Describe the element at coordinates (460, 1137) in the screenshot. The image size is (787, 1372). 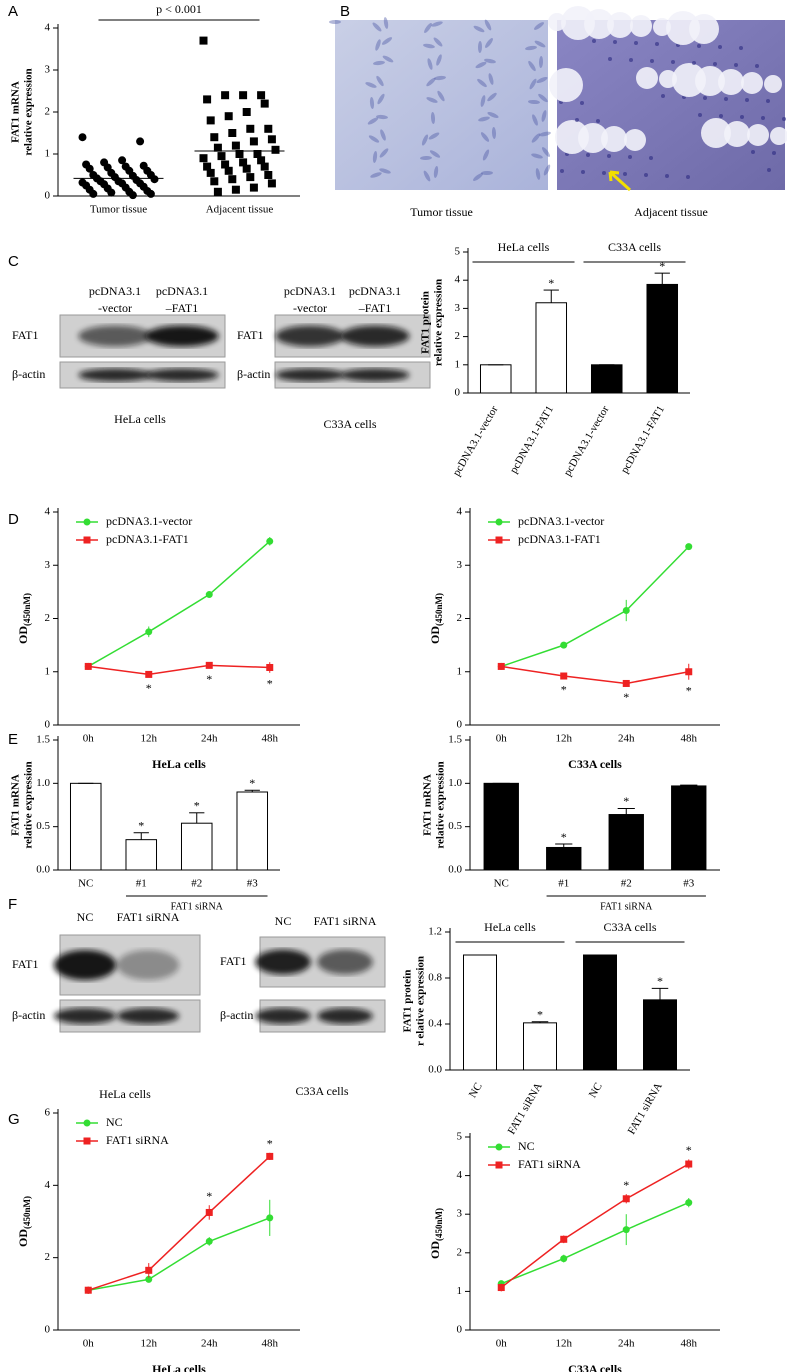
I see `y-tick-label: 5` at that location.